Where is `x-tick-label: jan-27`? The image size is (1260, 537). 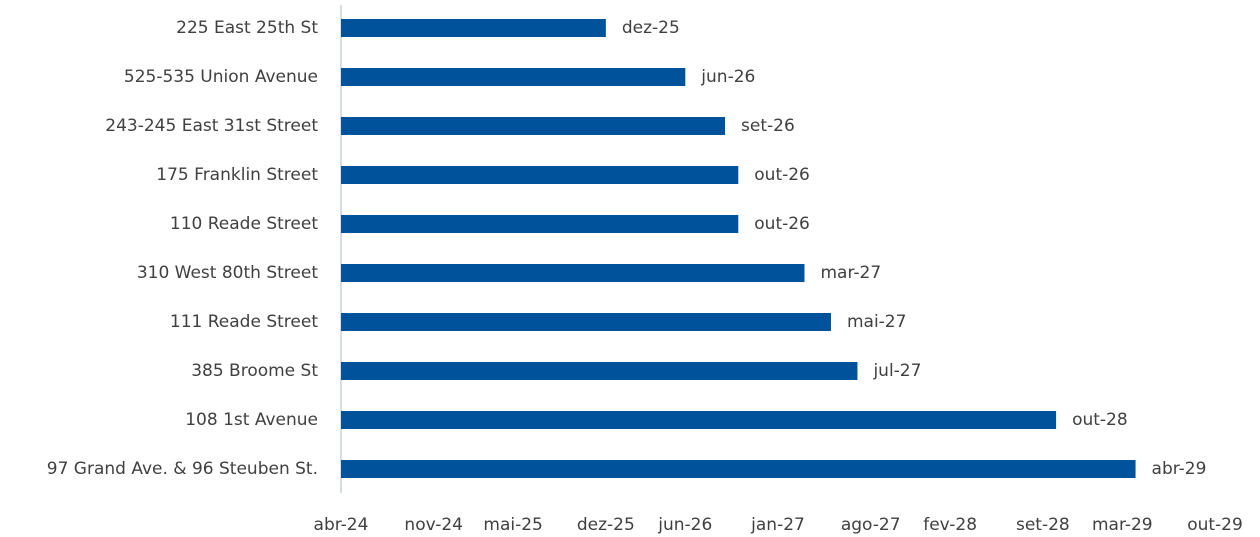
x-tick-label: jan-27 is located at coordinates (777, 525).